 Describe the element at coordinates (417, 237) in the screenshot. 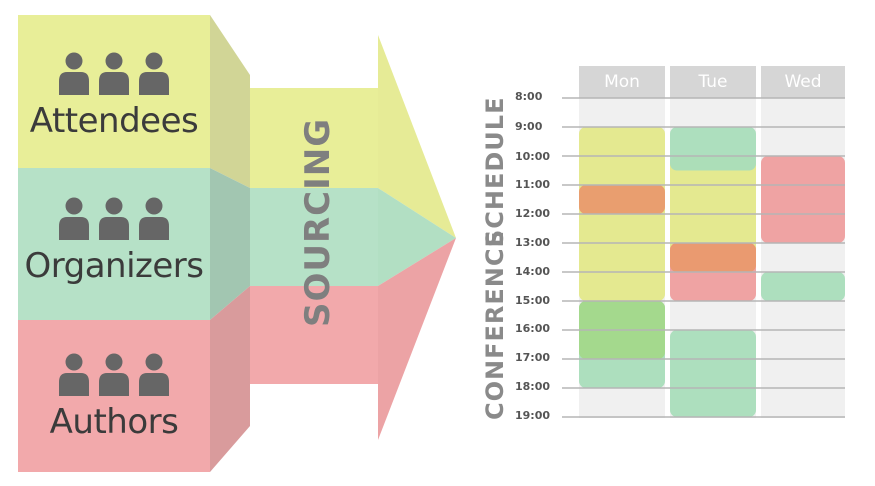

I see `arrowhead-green` at that location.